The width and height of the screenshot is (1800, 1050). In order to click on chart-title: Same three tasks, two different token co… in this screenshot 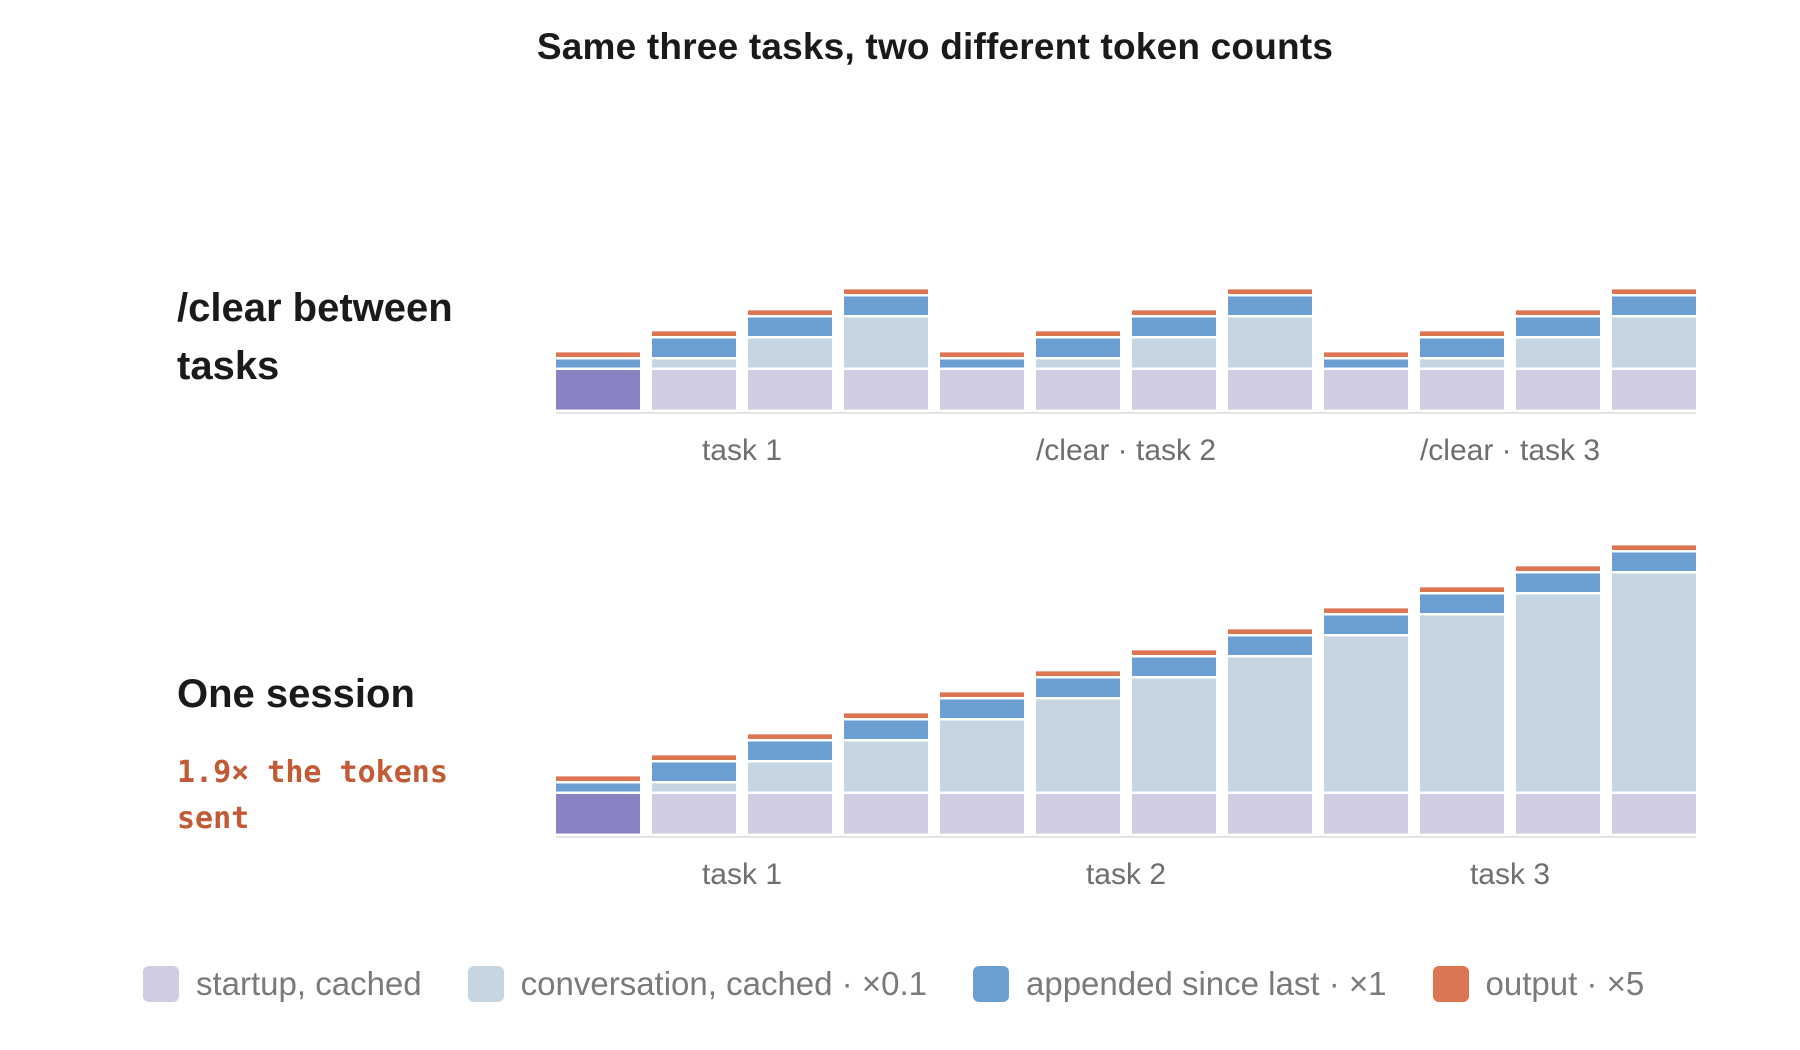, I will do `click(935, 46)`.